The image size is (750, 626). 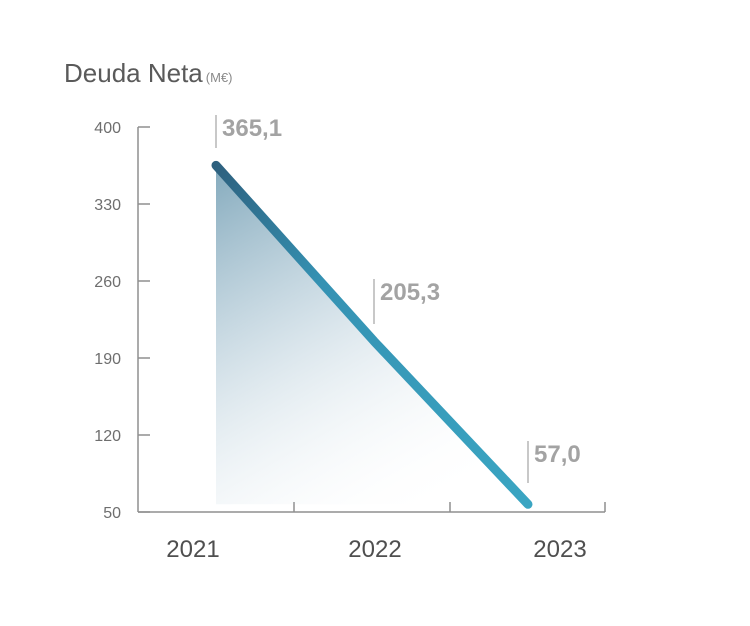 I want to click on y-tick-label: 260, so click(x=107, y=282).